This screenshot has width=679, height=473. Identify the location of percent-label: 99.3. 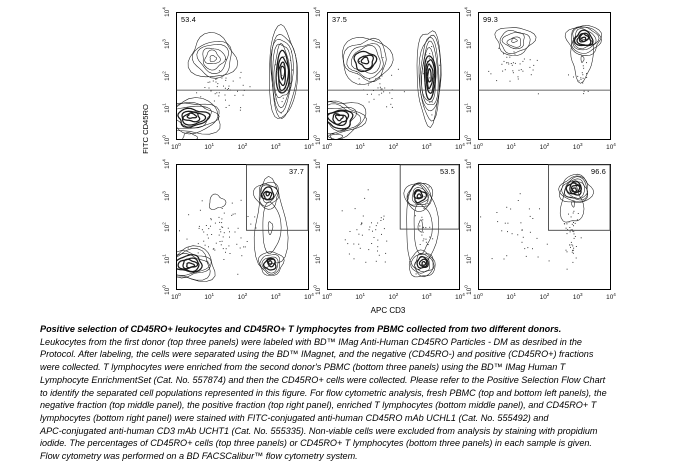
(491, 19).